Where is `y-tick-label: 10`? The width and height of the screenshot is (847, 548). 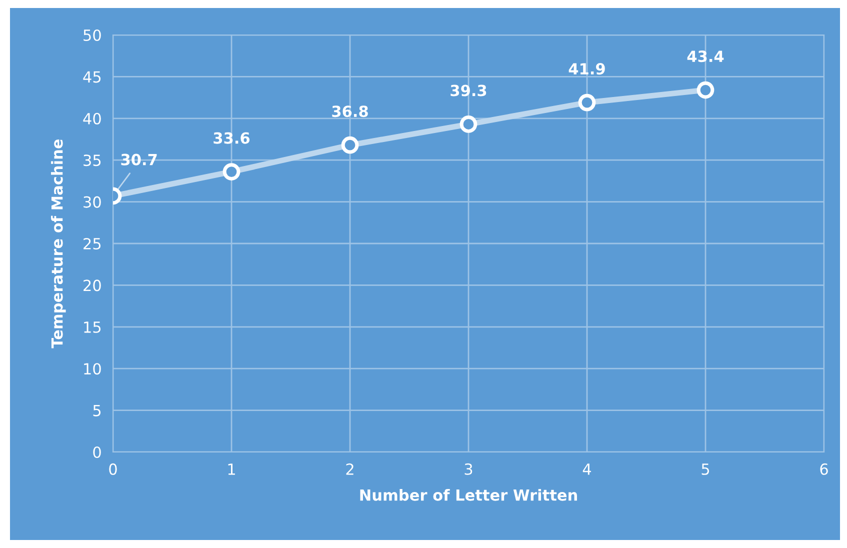 y-tick-label: 10 is located at coordinates (92, 369).